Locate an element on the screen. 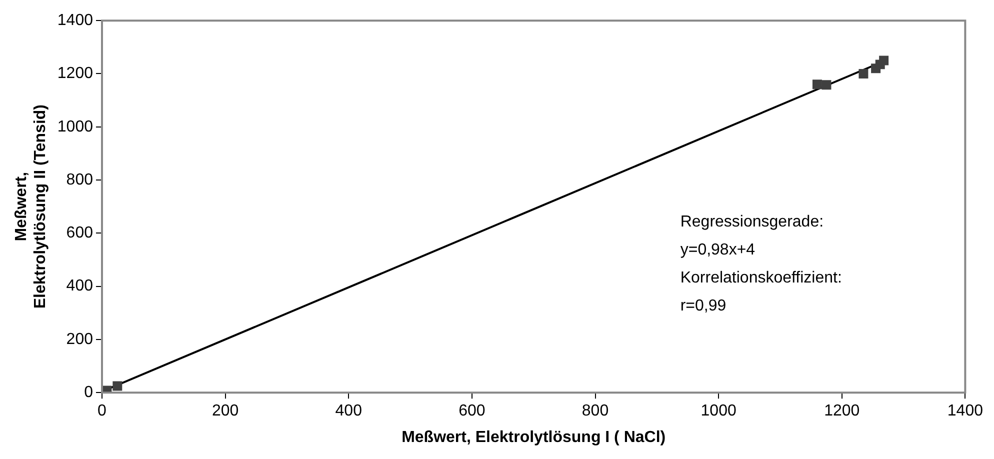 This screenshot has width=994, height=459. x-tick-label: 200 is located at coordinates (225, 411).